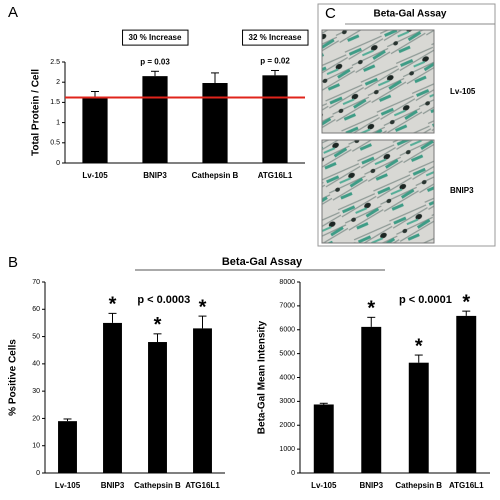 Image resolution: width=500 pixels, height=500 pixels. What do you see at coordinates (58, 82) in the screenshot?
I see `y-tick-label: 2` at bounding box center [58, 82].